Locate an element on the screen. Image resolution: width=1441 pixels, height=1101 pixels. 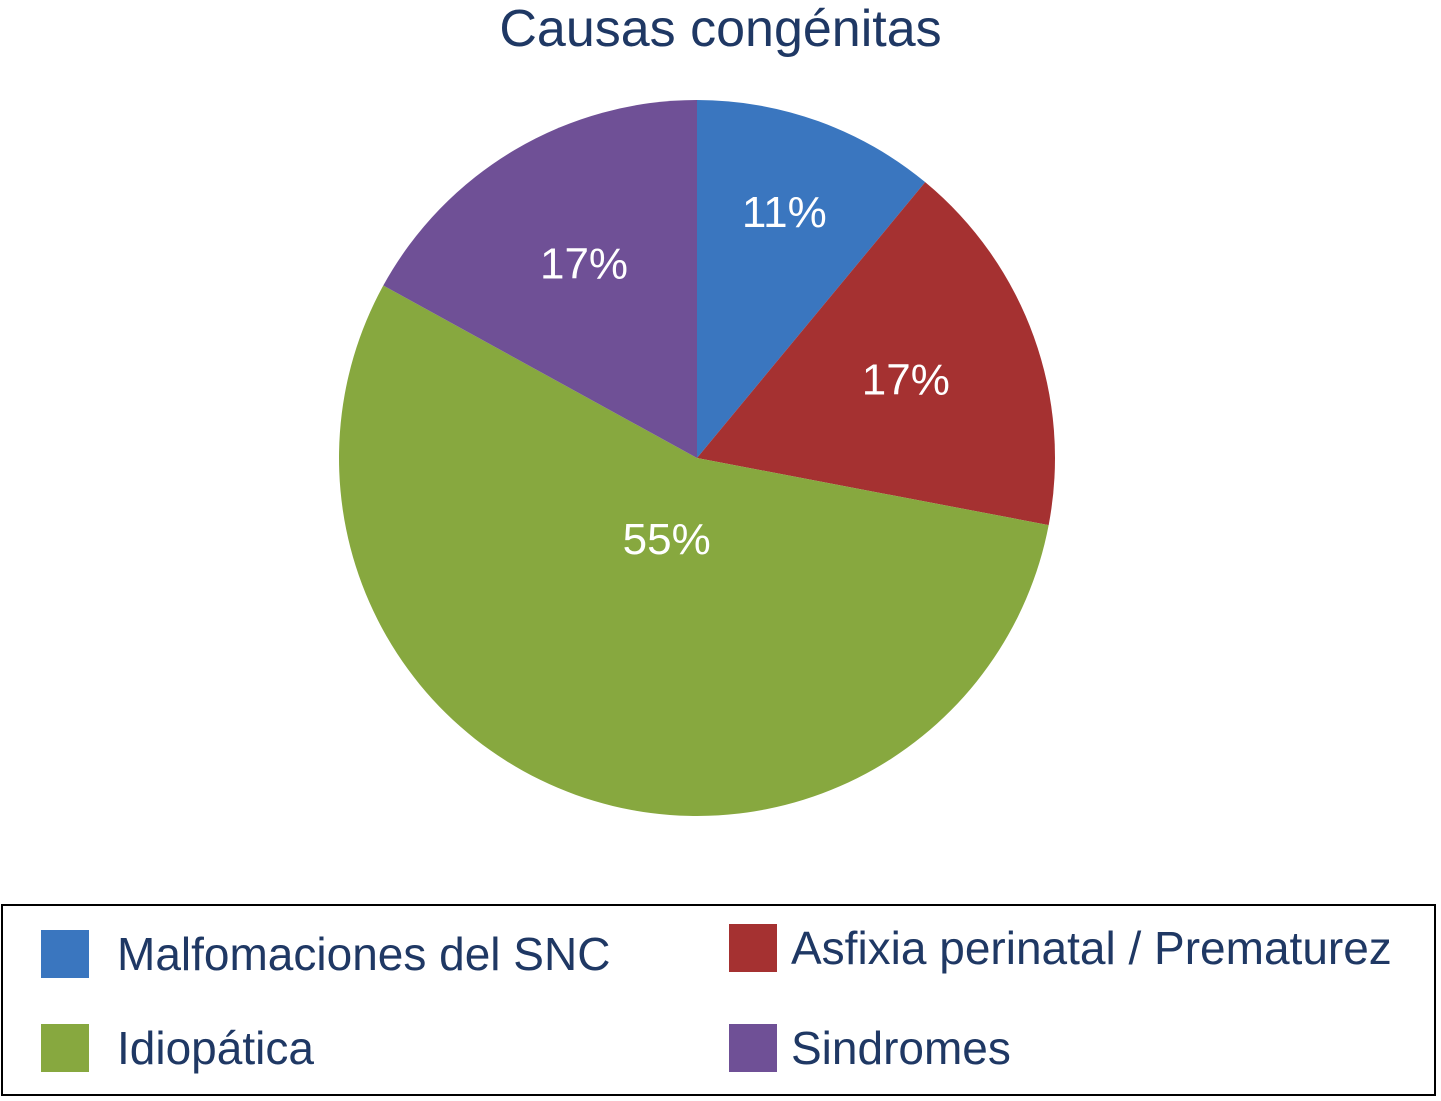
pie-slice-sindromes is located at coordinates (540, 279).